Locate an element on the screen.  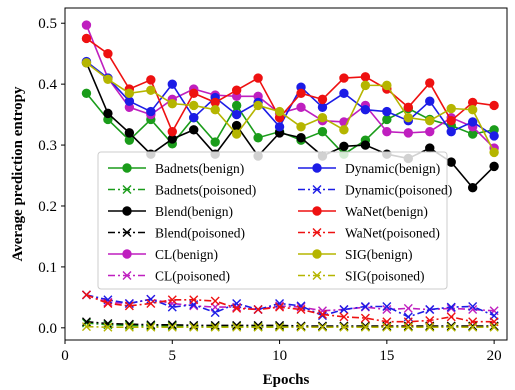
legend-entry: Badnets(poisoned) is located at coordinates (182, 190).